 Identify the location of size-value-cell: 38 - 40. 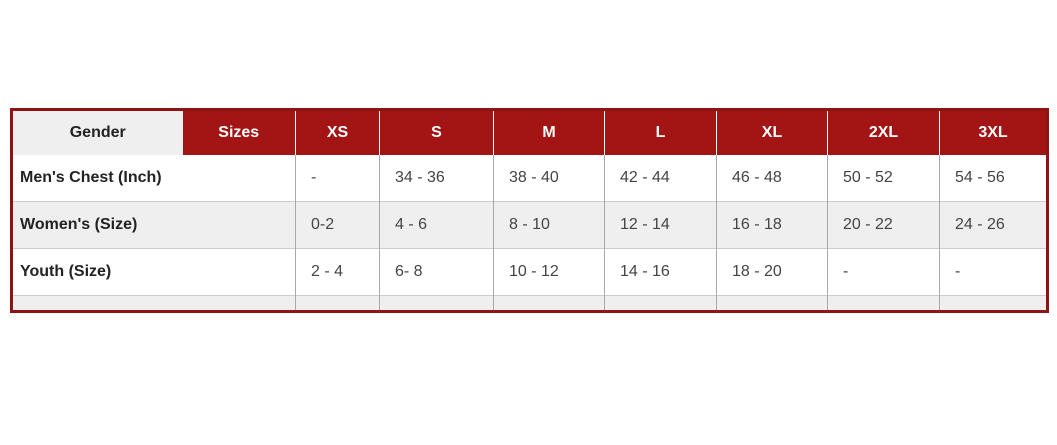
(549, 178).